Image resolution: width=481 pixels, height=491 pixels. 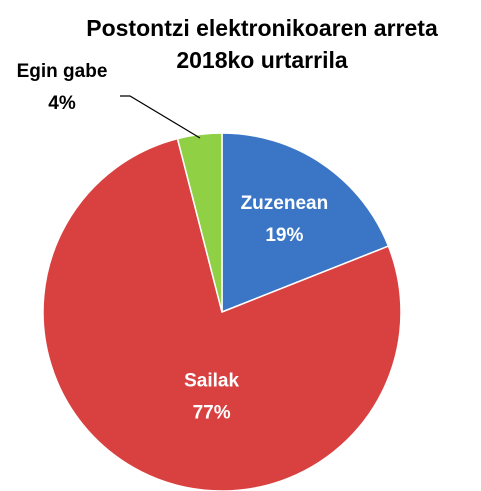 I want to click on slice-value-label: 77%, so click(x=212, y=412).